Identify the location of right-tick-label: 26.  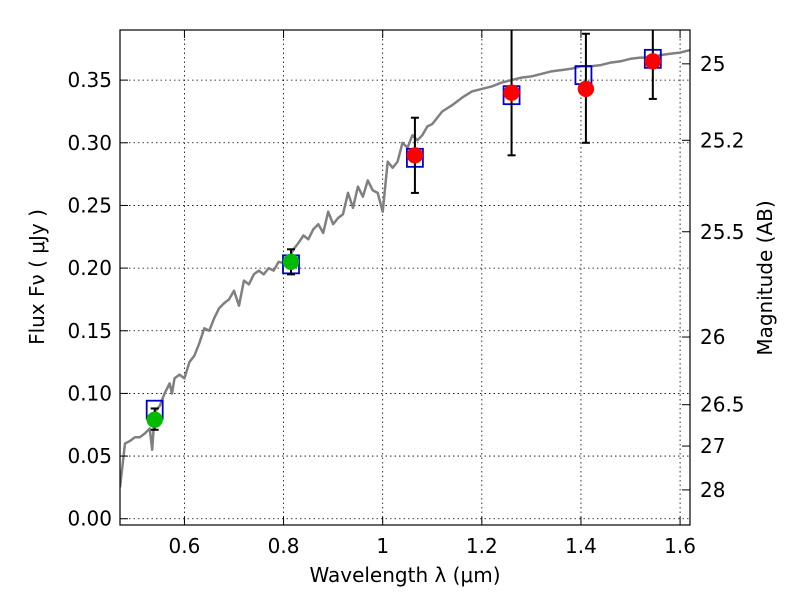
(712, 337).